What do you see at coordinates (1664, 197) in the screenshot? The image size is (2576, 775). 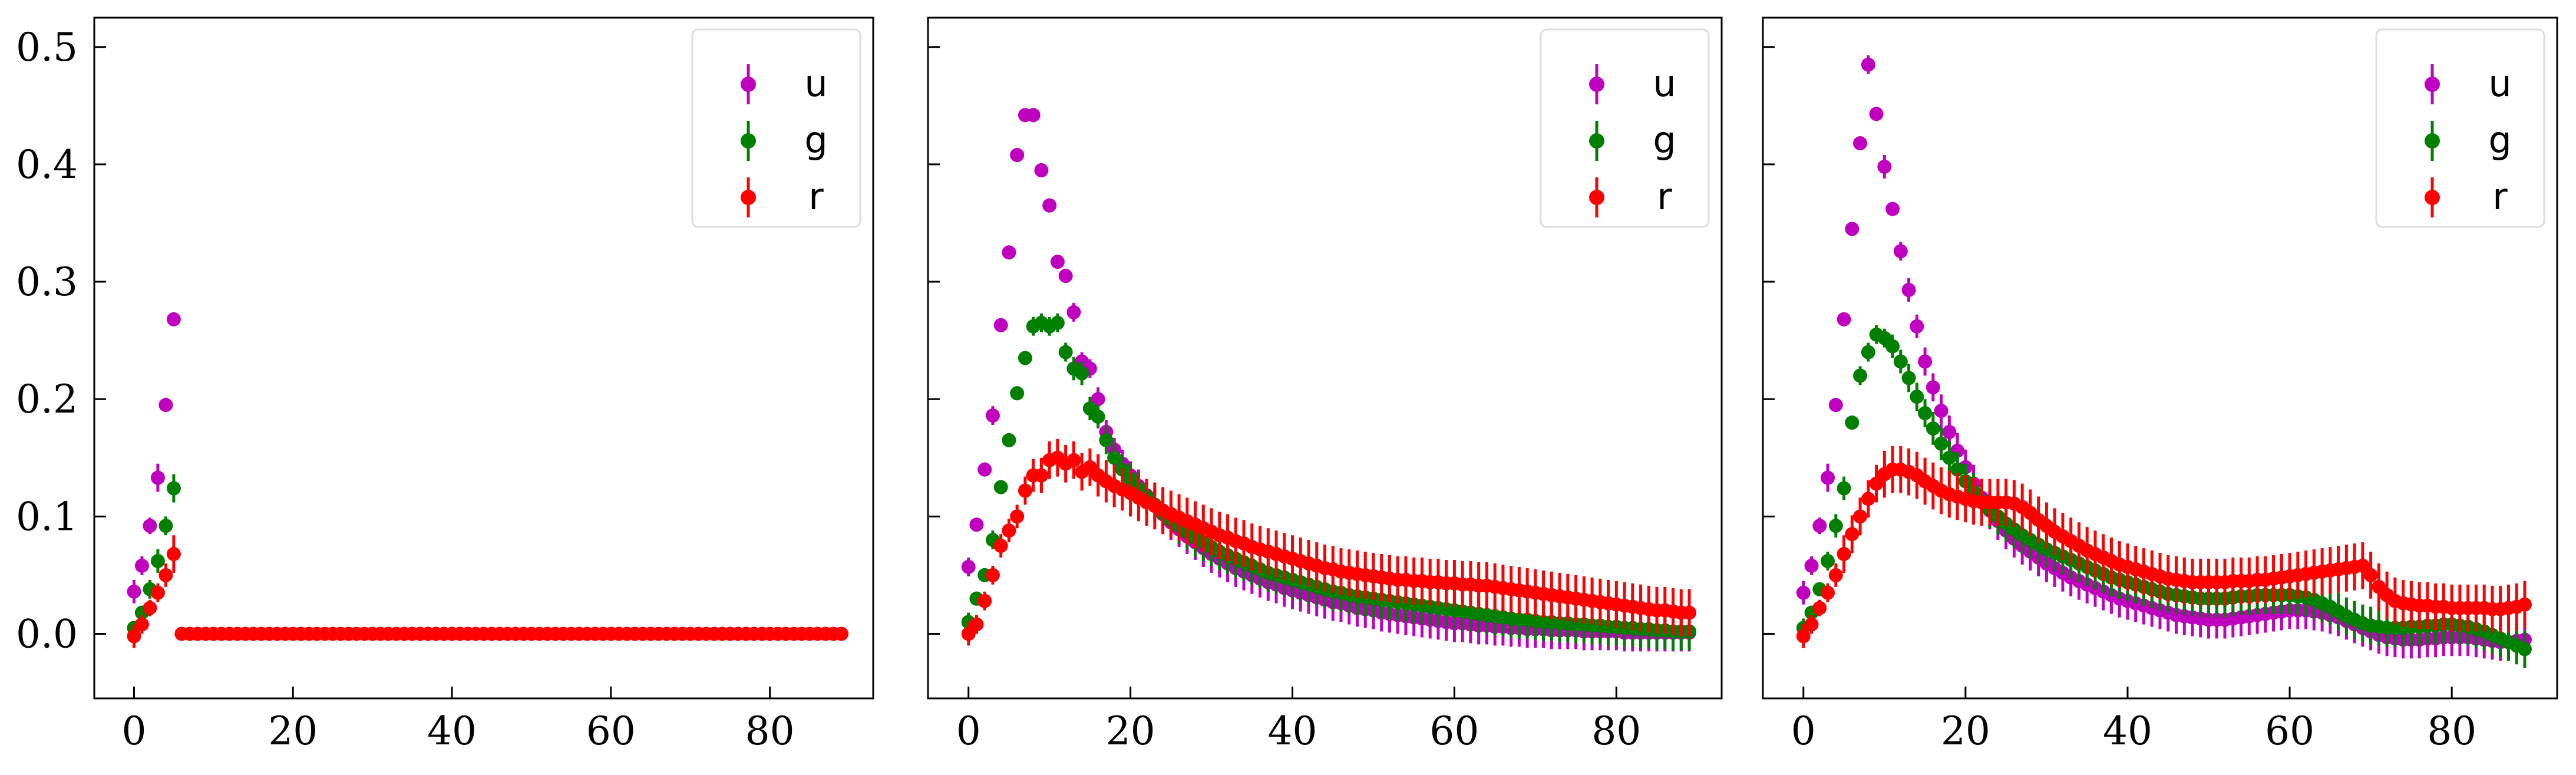 I see `legend-label: r` at bounding box center [1664, 197].